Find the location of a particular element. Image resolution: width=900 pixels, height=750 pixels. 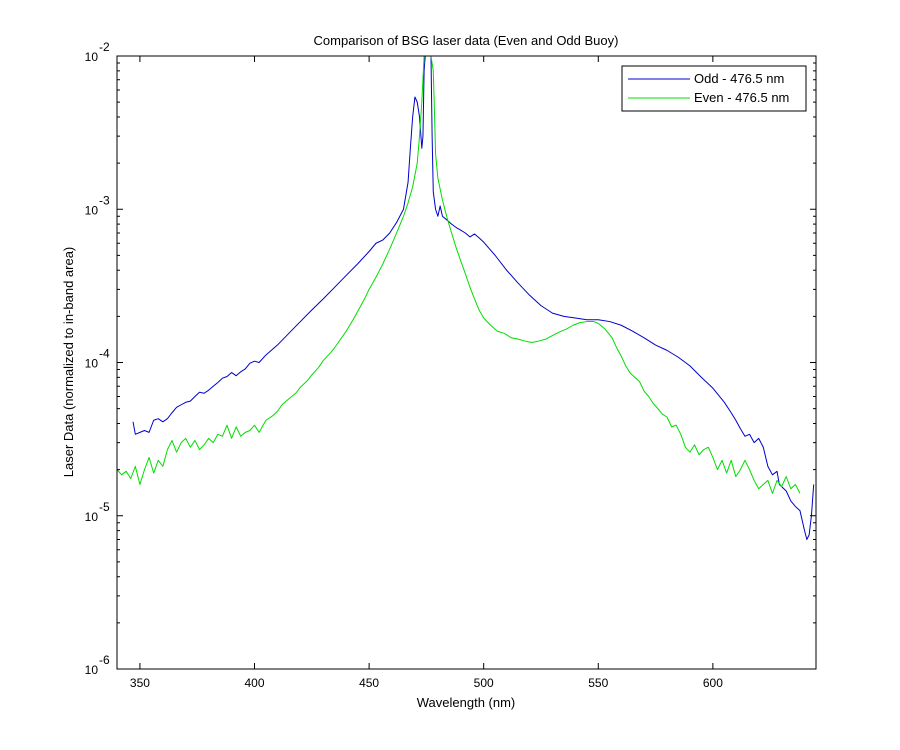

legend-label-odd: Odd - 476.5 nm is located at coordinates (739, 78).